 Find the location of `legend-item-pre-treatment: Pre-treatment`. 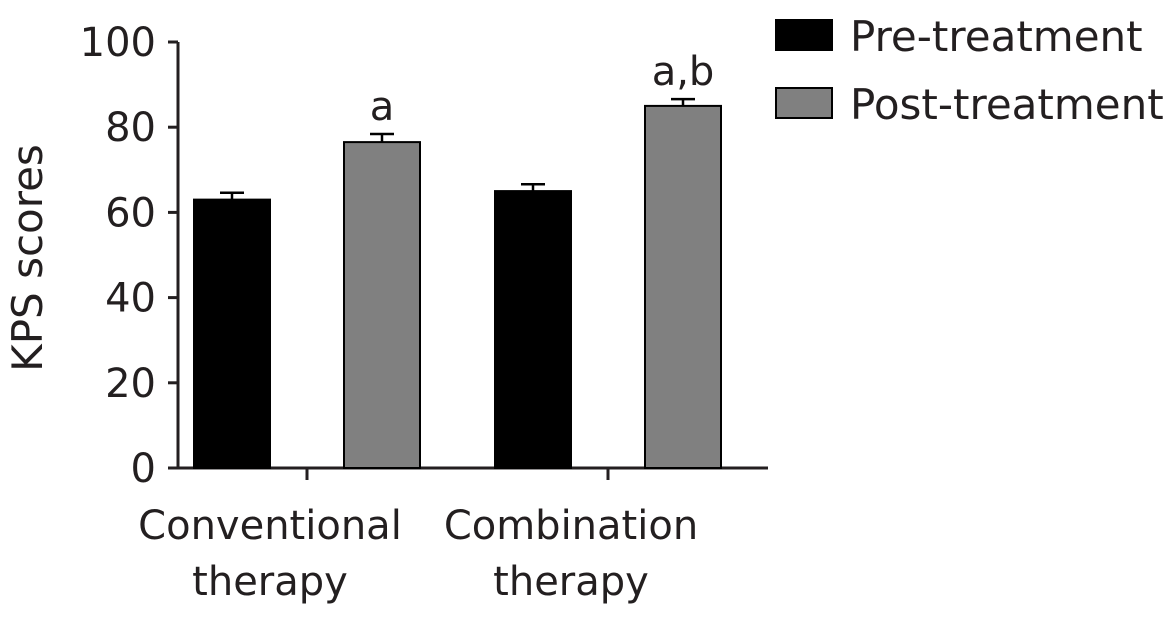

legend-item-pre-treatment: Pre-treatment is located at coordinates (959, 36).